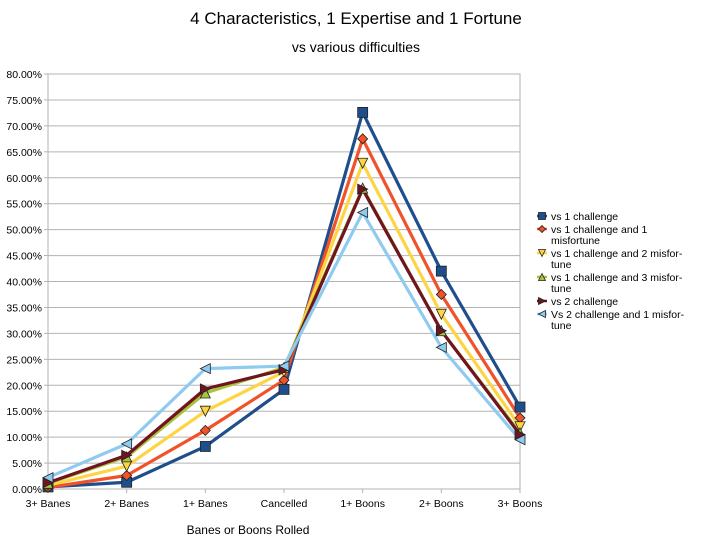  What do you see at coordinates (599, 230) in the screenshot?
I see `legend-label: vs 1 challenge and 1` at bounding box center [599, 230].